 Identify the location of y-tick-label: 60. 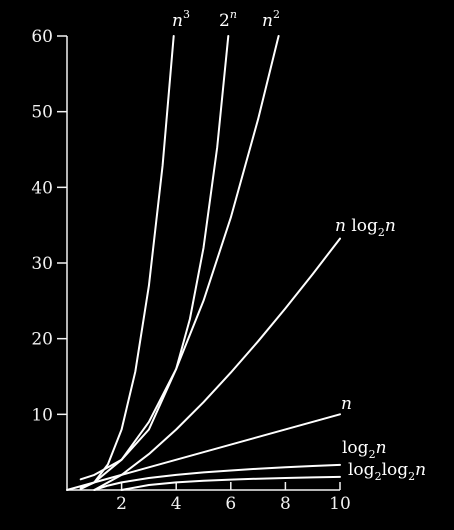
(42, 37).